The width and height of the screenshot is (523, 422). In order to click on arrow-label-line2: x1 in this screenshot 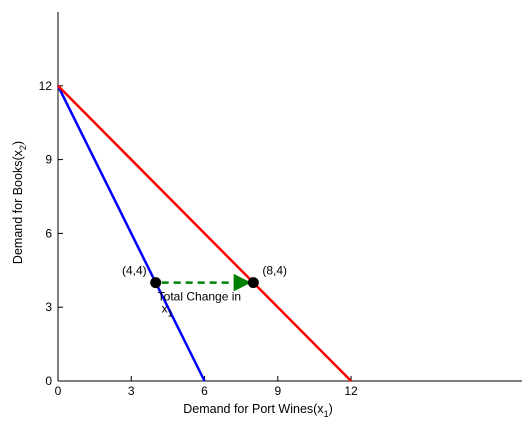, I will do `click(167, 310)`.